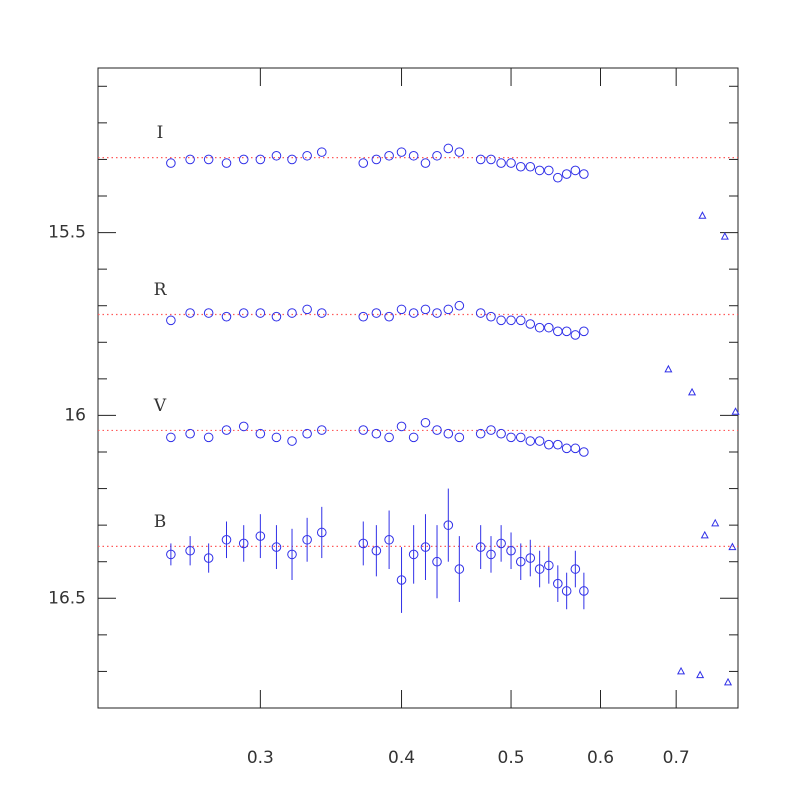 This screenshot has height=806, width=806. I want to click on x-tick-label: 0.3, so click(260, 758).